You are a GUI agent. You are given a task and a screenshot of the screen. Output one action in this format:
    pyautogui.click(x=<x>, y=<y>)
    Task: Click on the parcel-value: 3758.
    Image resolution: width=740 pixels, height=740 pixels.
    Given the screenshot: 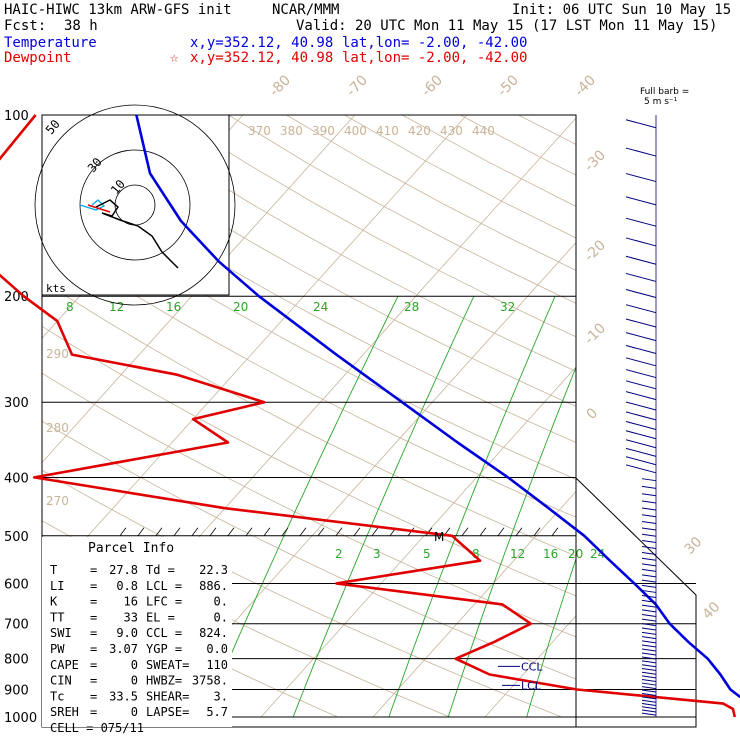 What is the action you would take?
    pyautogui.click(x=210, y=681)
    